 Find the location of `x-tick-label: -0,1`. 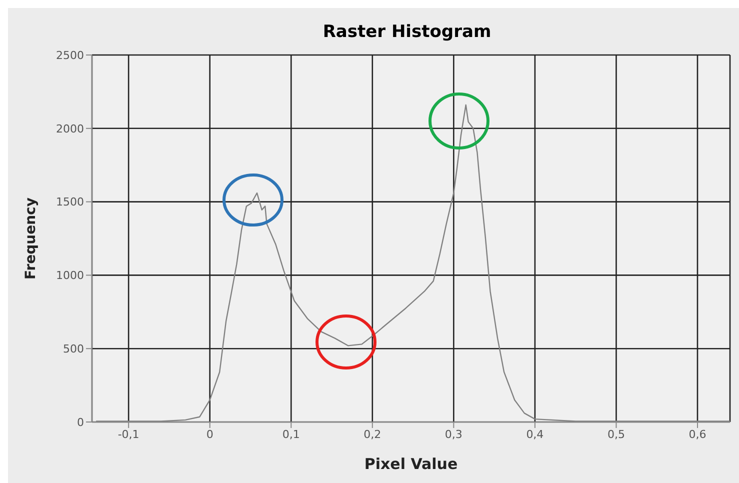

x-tick-label: -0,1 is located at coordinates (129, 434).